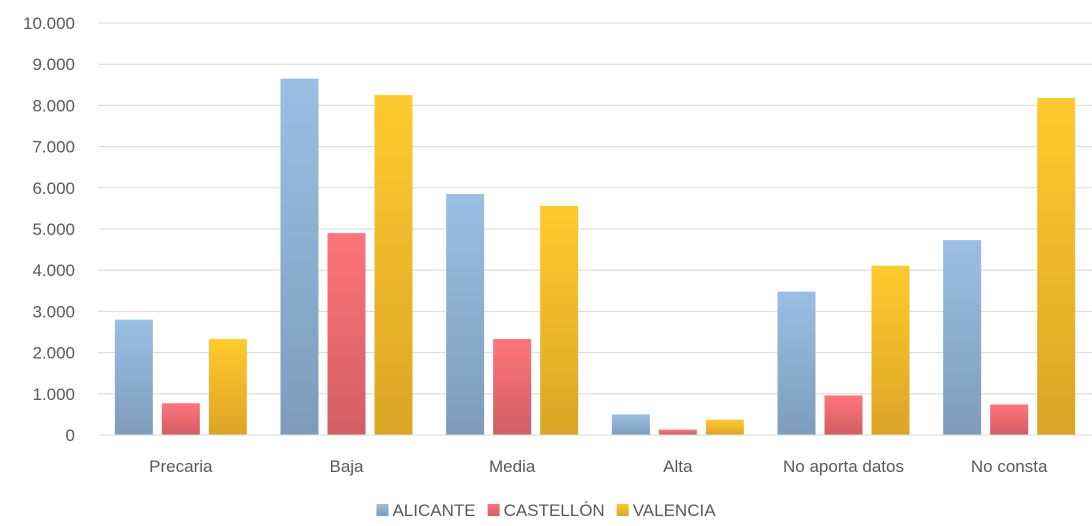  Describe the element at coordinates (559, 320) in the screenshot. I see `bar-valencia-media` at that location.